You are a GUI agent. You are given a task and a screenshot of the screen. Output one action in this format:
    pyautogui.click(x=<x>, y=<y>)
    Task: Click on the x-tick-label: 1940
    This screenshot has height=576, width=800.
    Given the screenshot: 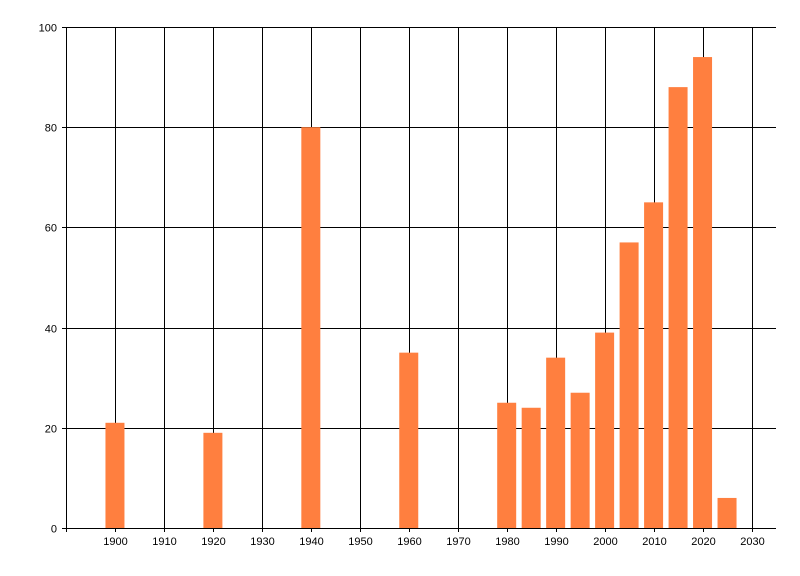 What is the action you would take?
    pyautogui.click(x=311, y=542)
    